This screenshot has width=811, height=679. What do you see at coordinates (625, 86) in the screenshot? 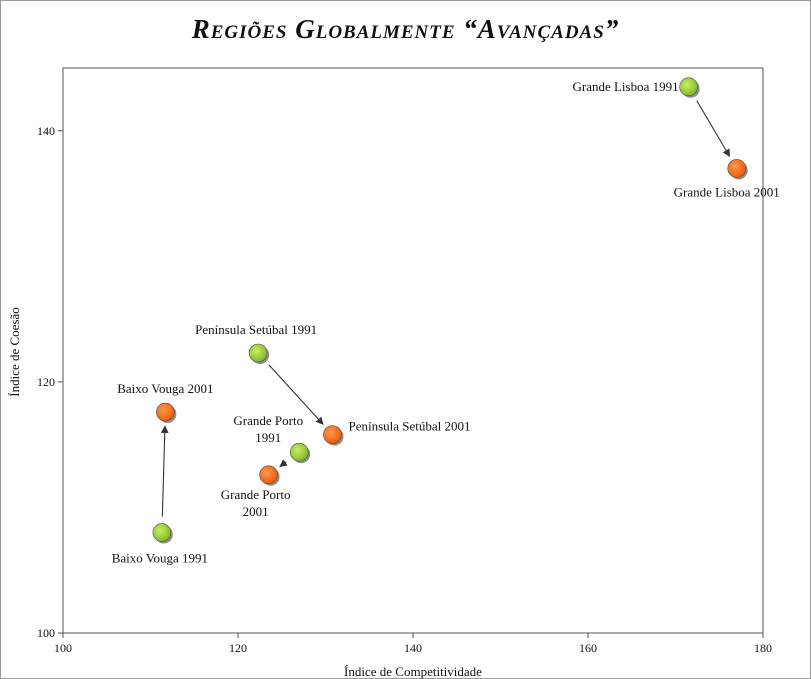
I see `point-label: Grande Lisboa 1991` at bounding box center [625, 86].